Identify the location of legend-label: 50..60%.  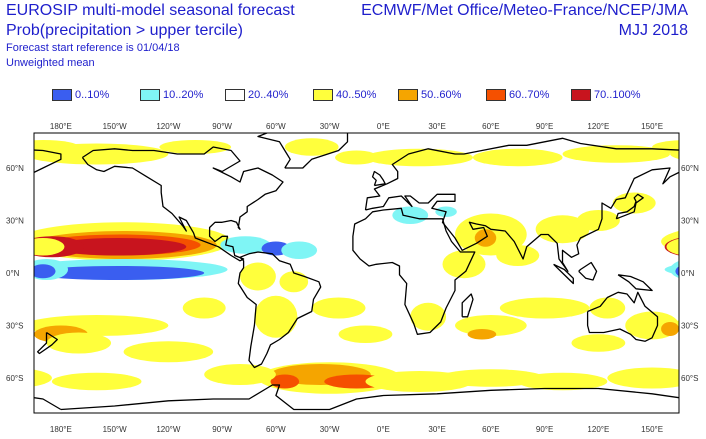
(441, 95).